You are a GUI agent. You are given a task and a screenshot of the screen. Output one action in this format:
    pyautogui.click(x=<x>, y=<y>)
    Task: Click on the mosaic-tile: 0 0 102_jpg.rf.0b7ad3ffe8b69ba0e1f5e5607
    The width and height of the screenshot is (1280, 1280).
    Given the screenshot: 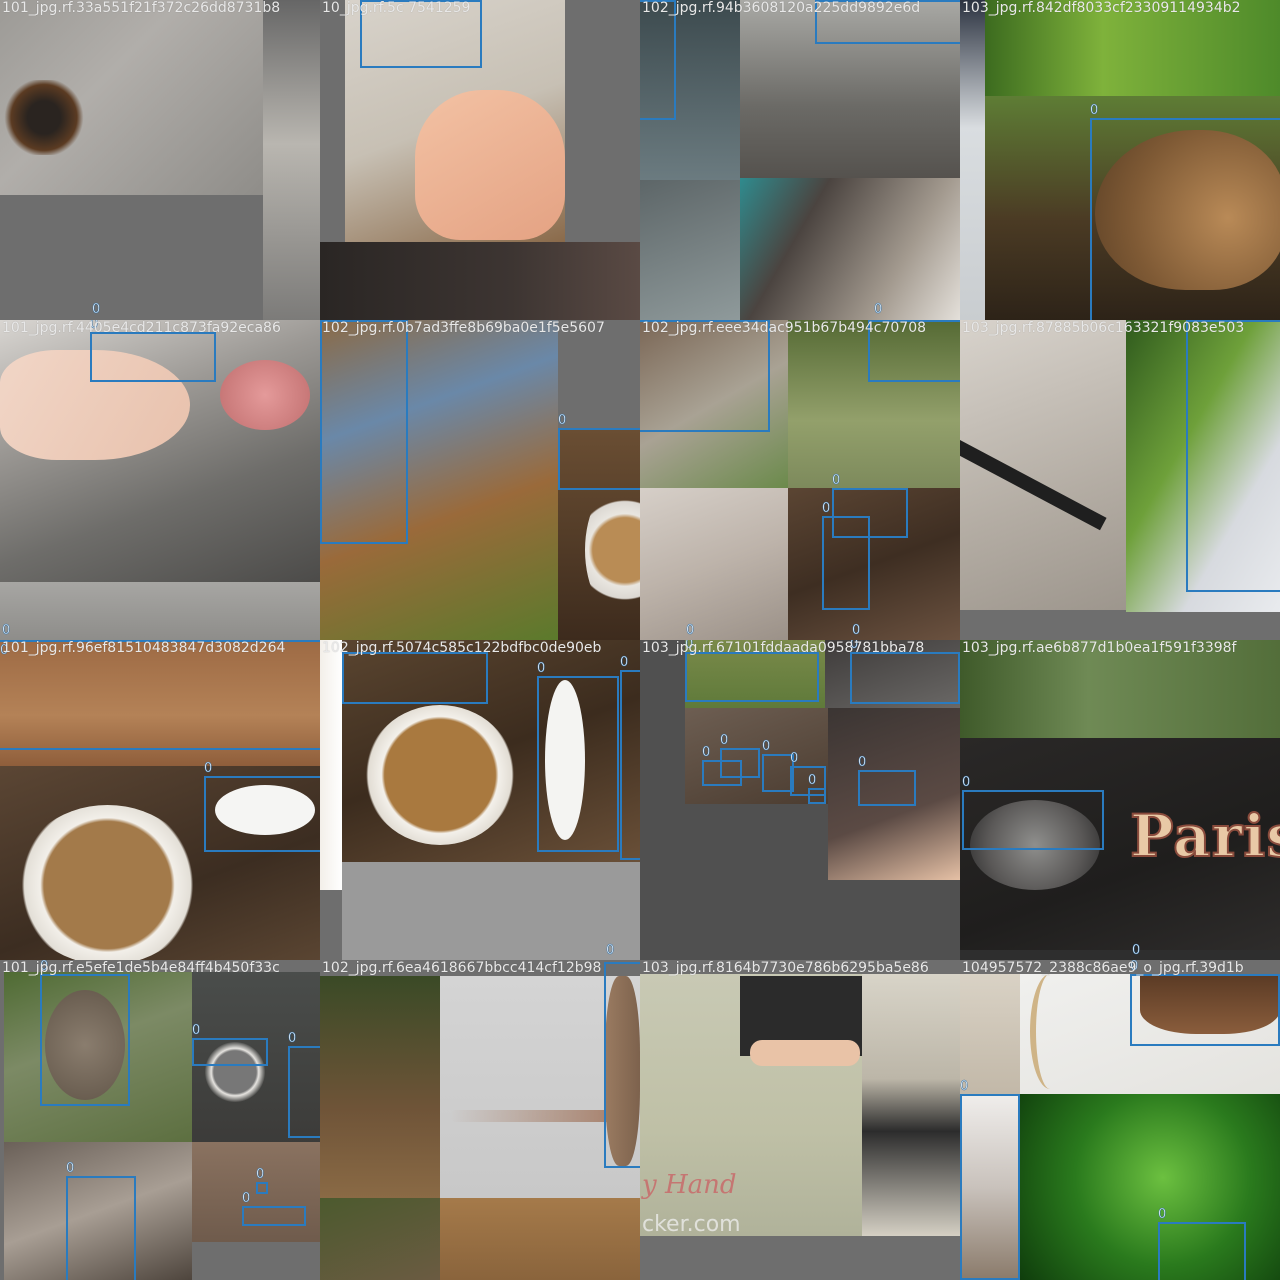 What is the action you would take?
    pyautogui.click(x=480, y=480)
    